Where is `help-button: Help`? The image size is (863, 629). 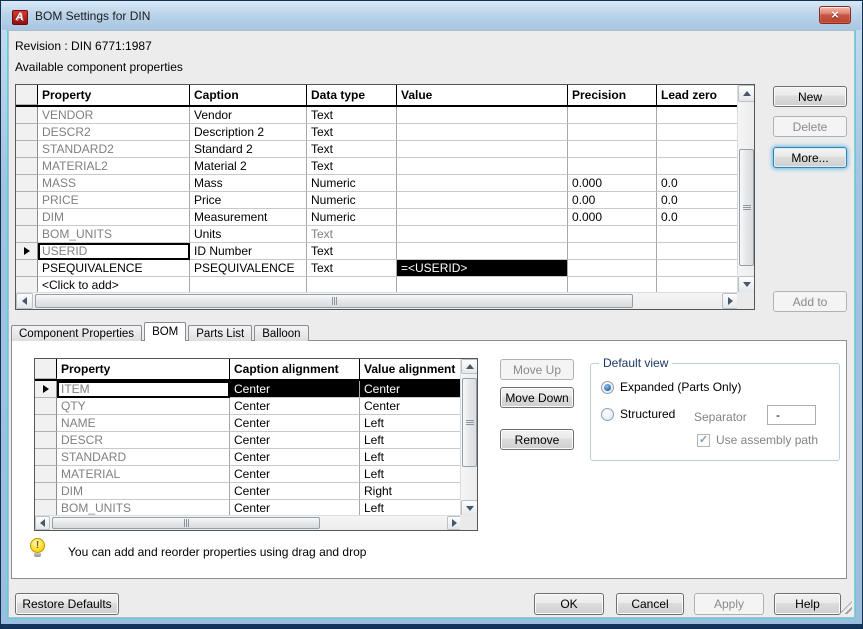 help-button: Help is located at coordinates (807, 604).